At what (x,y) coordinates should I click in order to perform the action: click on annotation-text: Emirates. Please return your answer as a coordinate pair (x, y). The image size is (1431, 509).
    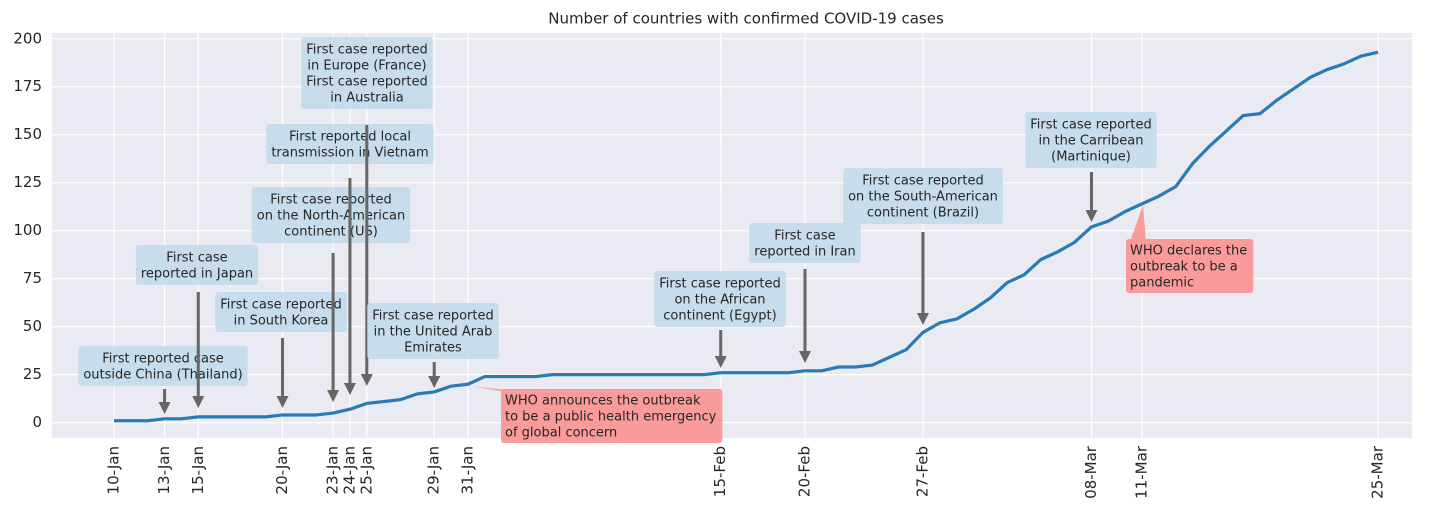
    Looking at the image, I should click on (433, 348).